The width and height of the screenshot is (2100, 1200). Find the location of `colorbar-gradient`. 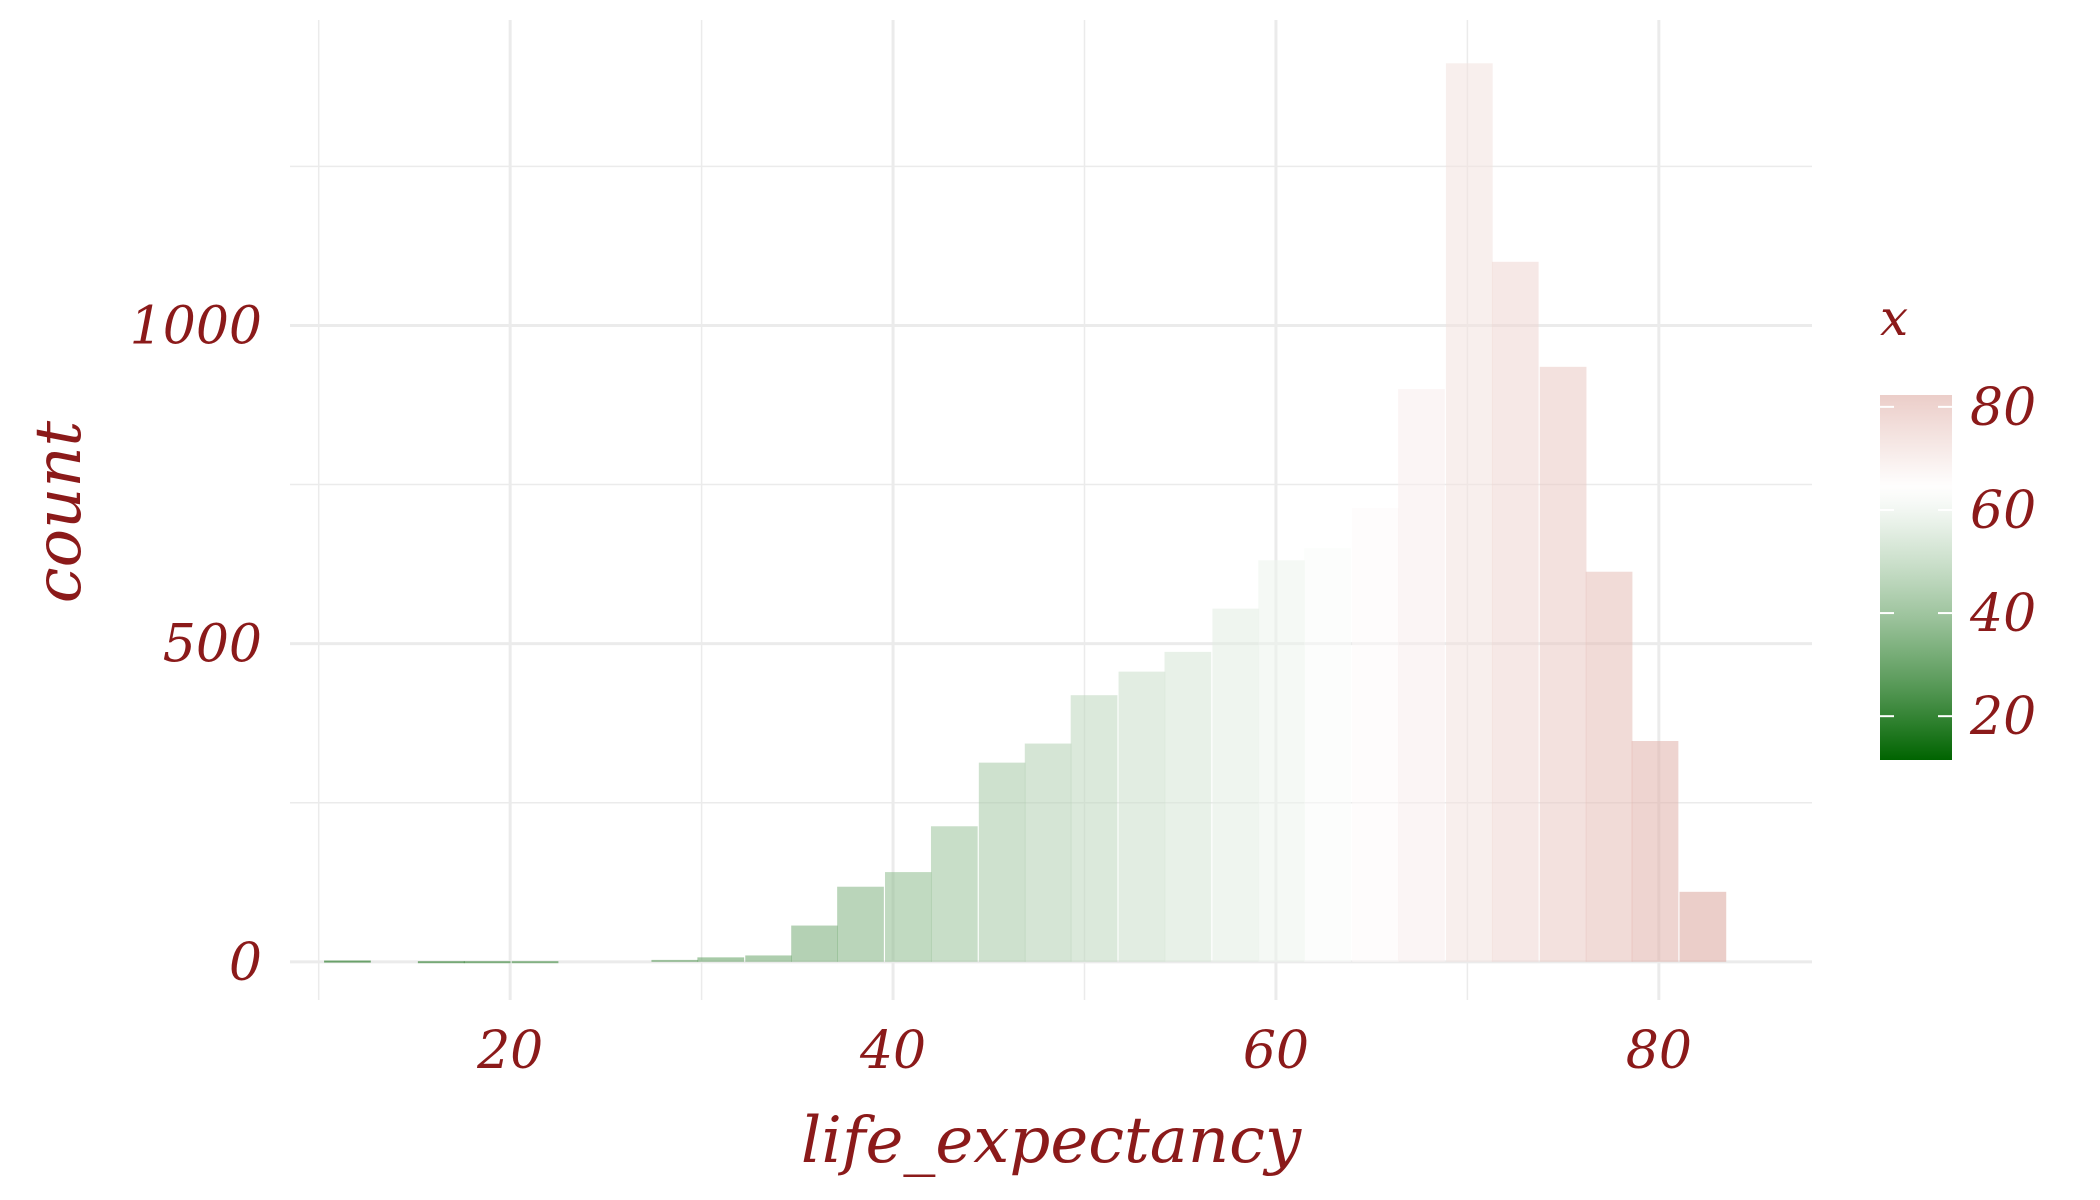

colorbar-gradient is located at coordinates (1916, 577).